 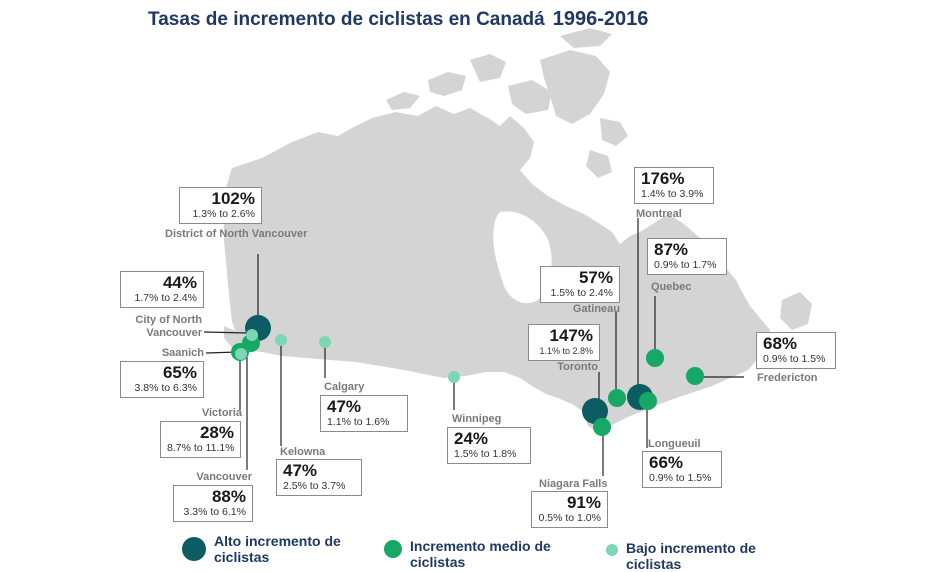 I want to click on stat-range: 1.5% to 2.4%, so click(x=581, y=293).